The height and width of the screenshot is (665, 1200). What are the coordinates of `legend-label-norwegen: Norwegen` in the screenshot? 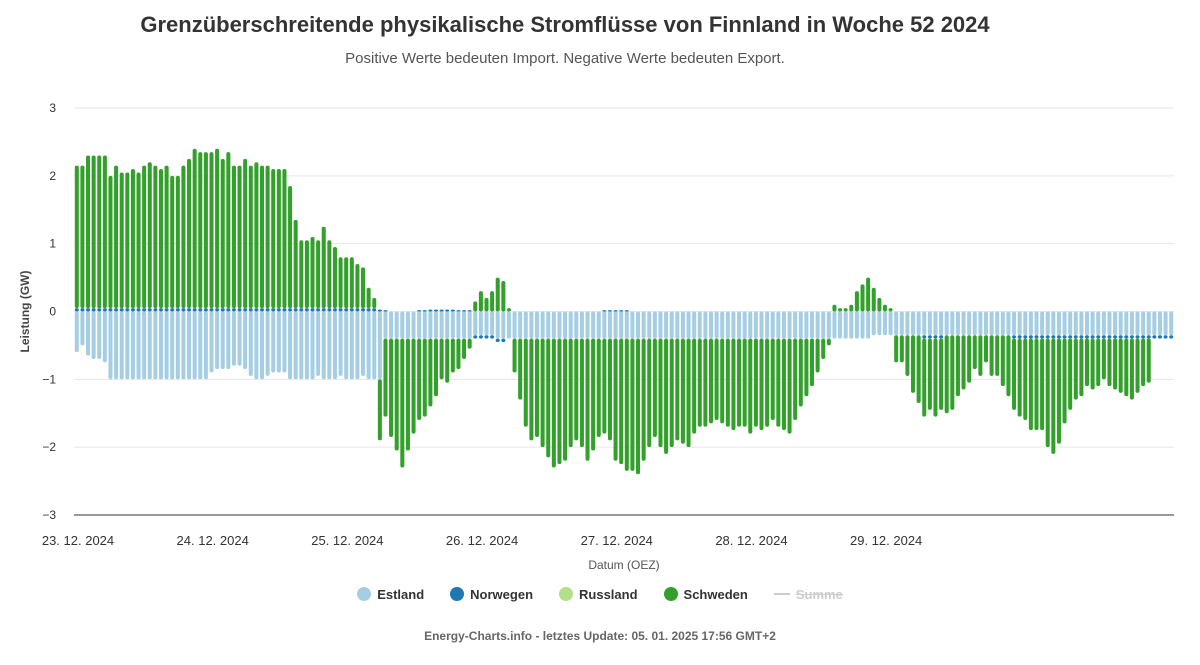 It's located at (502, 594).